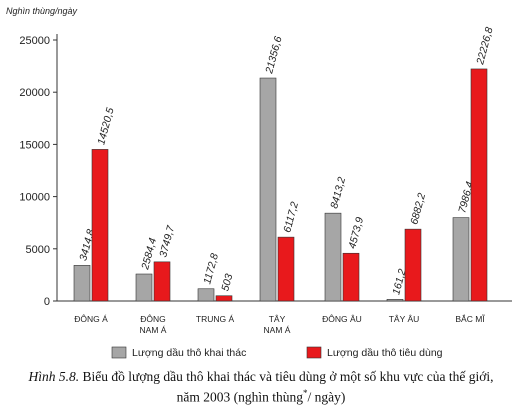 The image size is (522, 407). What do you see at coordinates (326, 397) in the screenshot?
I see `caption-text-2b: / ngày)` at bounding box center [326, 397].